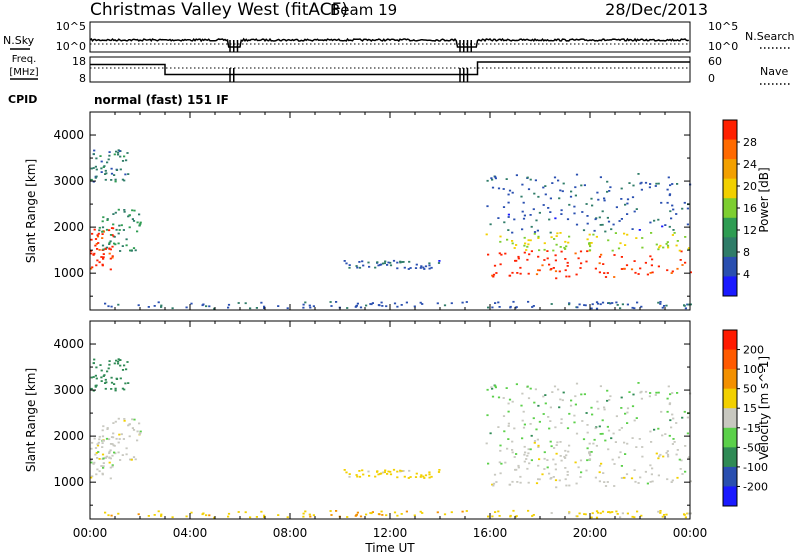  What do you see at coordinates (690, 533) in the screenshot?
I see `time-tick-label: 00:00` at bounding box center [690, 533].